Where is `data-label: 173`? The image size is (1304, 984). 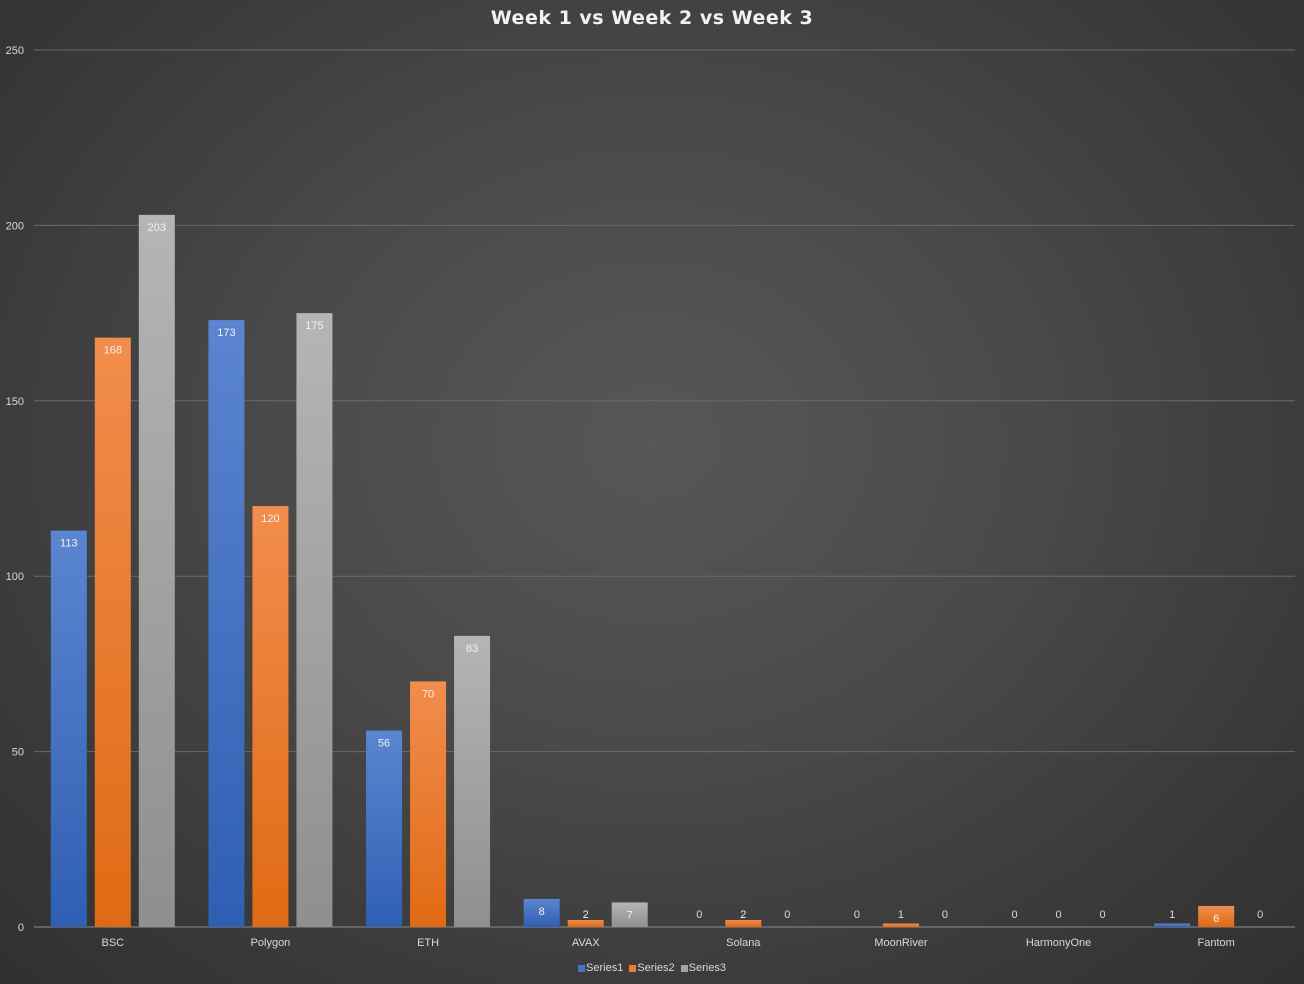
data-label: 173 is located at coordinates (226, 333).